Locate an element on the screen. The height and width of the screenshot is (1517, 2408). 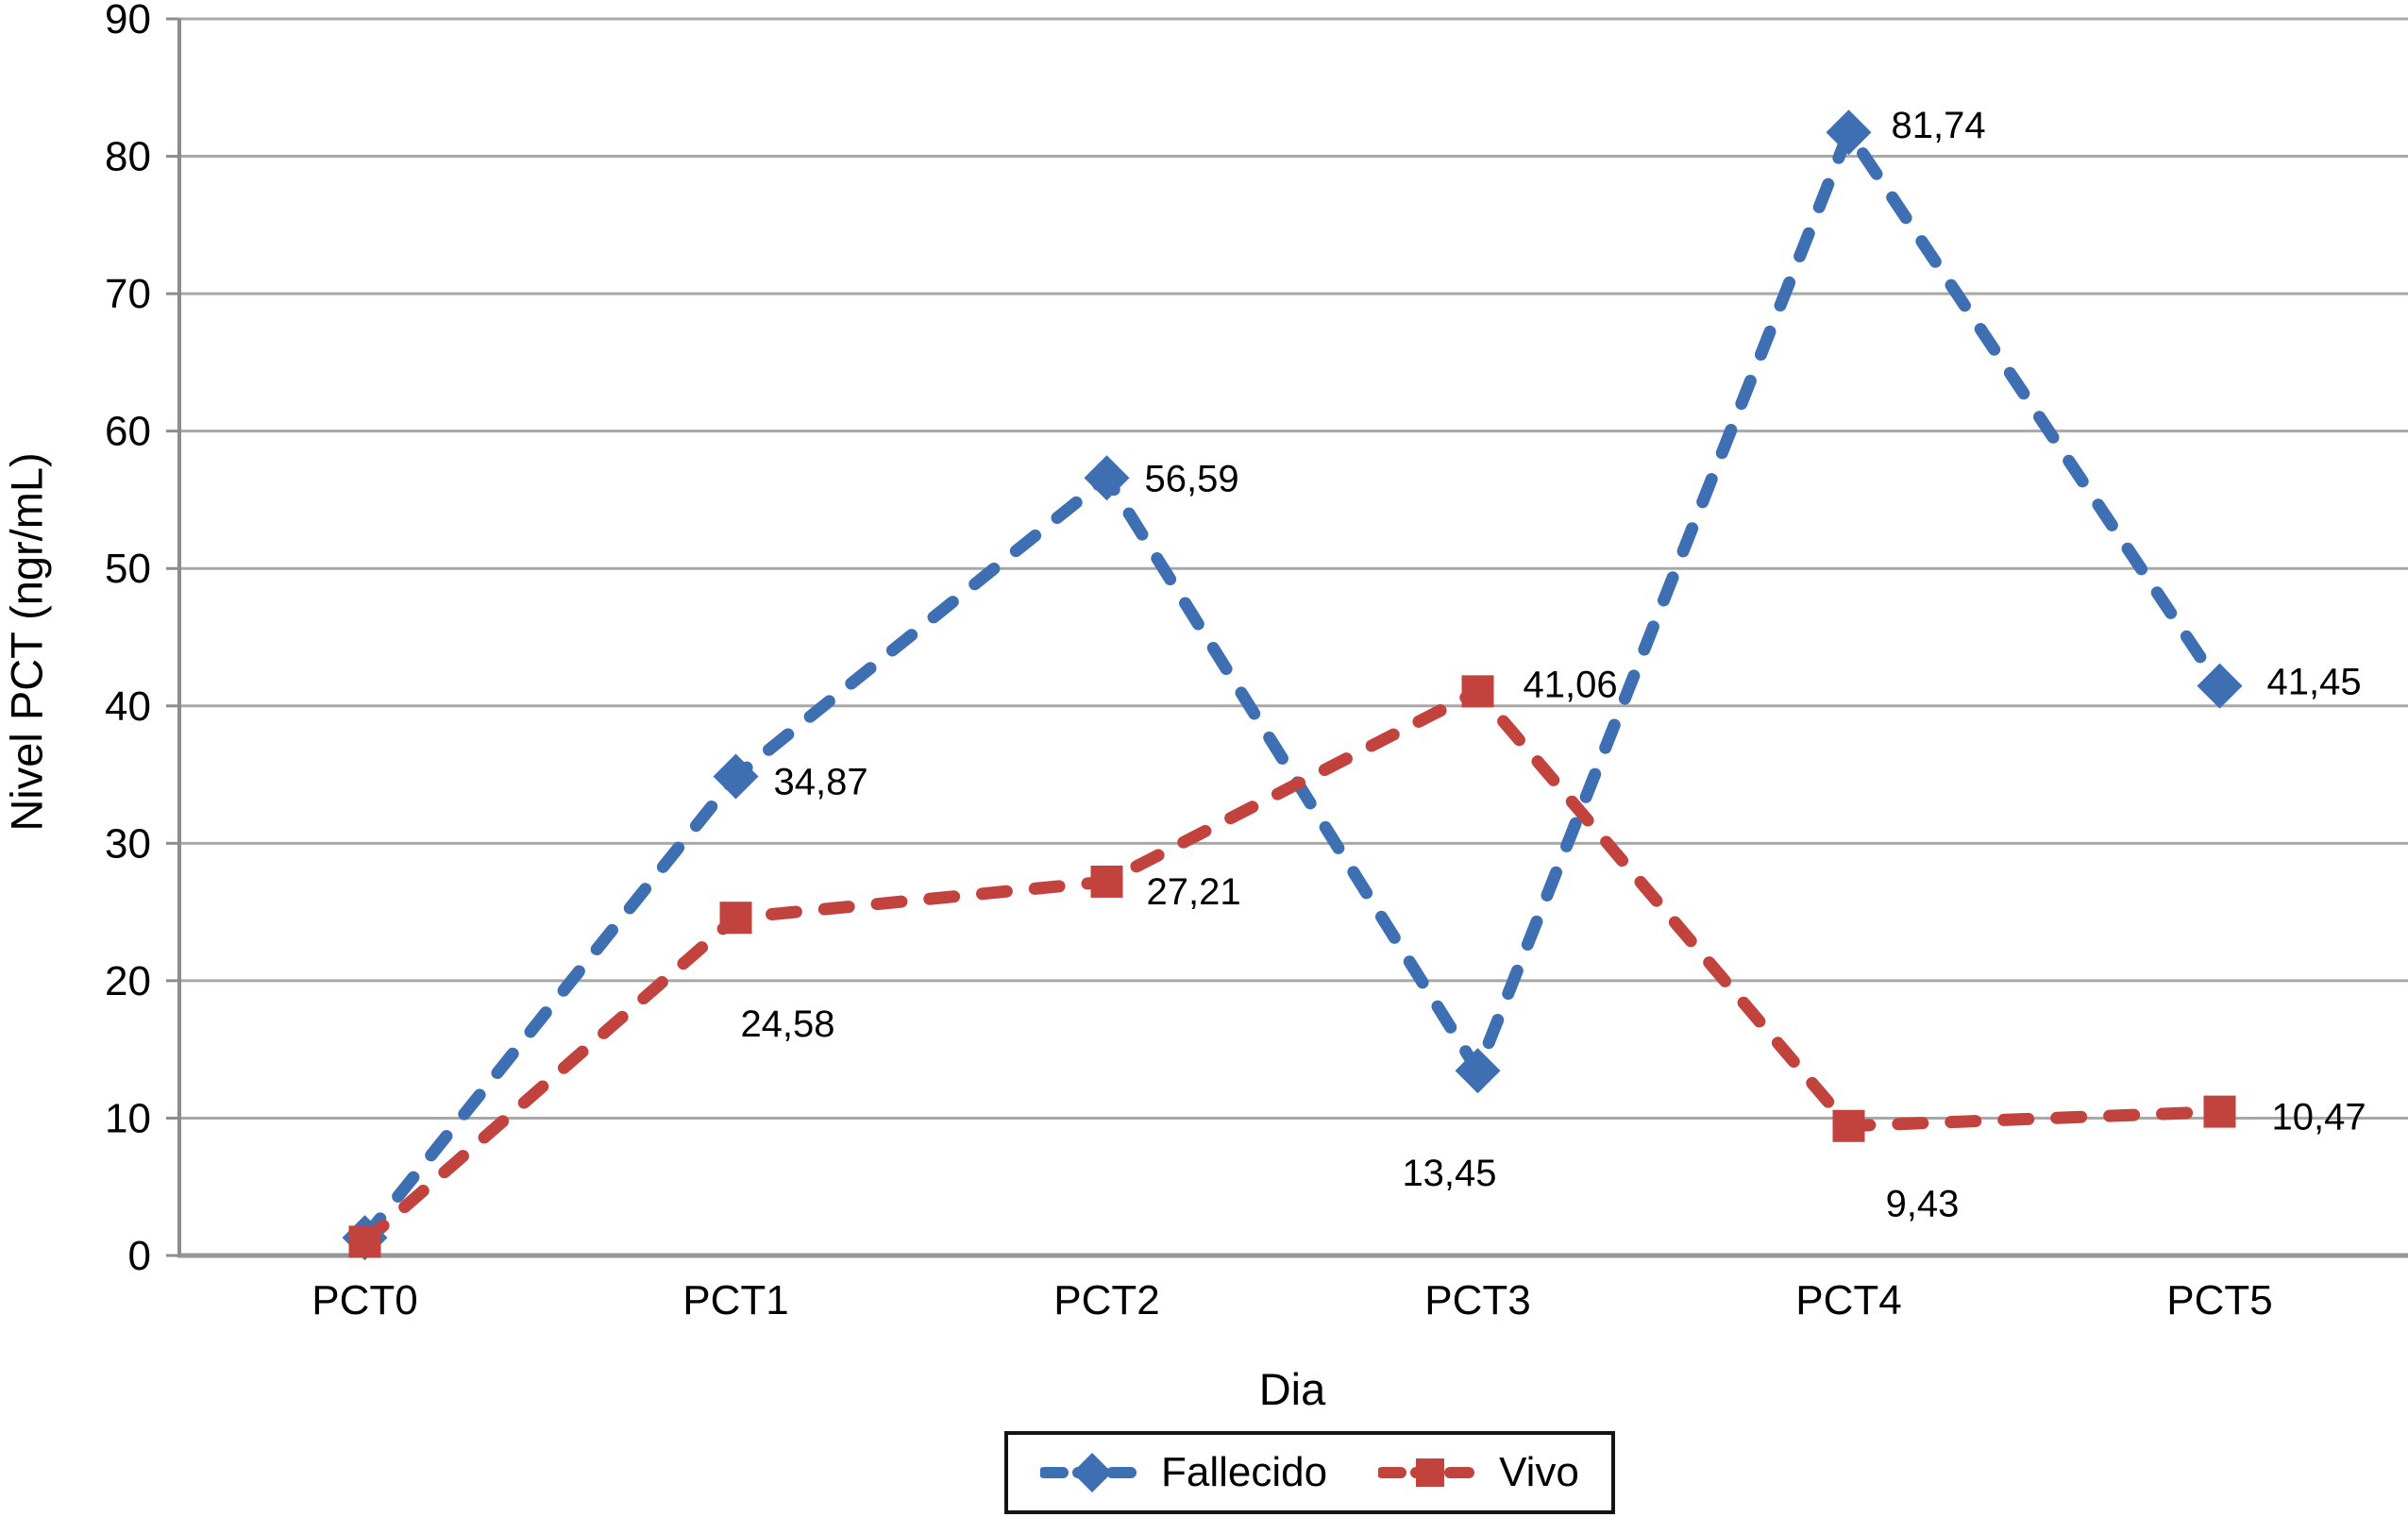
svg-text: 0 is located at coordinates (139, 1256).